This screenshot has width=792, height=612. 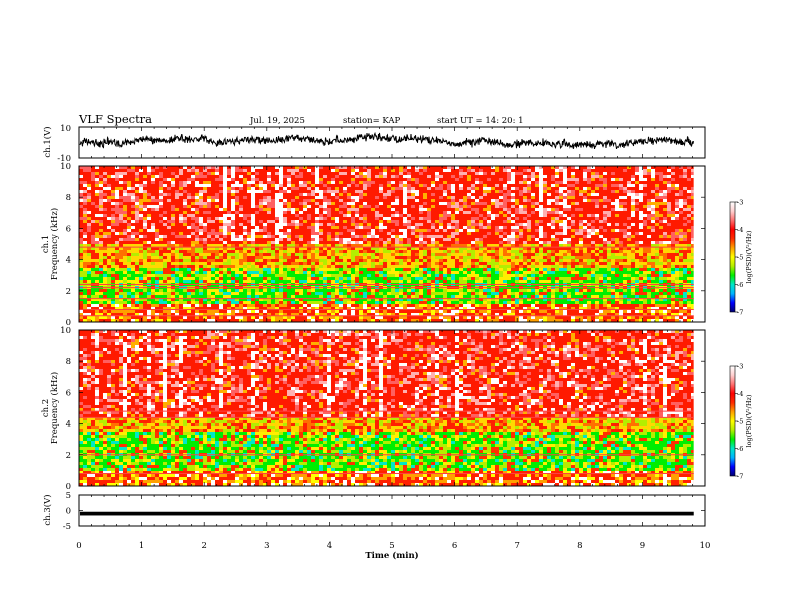 What do you see at coordinates (480, 121) in the screenshot?
I see `start-ut-label: start UT = 14: 20: 1` at bounding box center [480, 121].